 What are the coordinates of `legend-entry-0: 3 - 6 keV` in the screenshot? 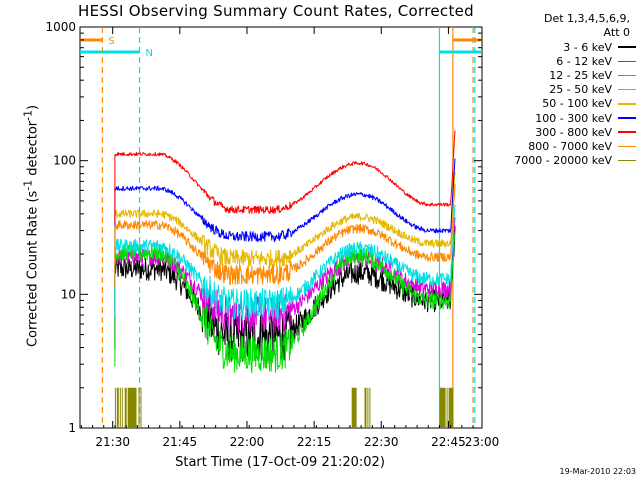 It's located at (562, 47).